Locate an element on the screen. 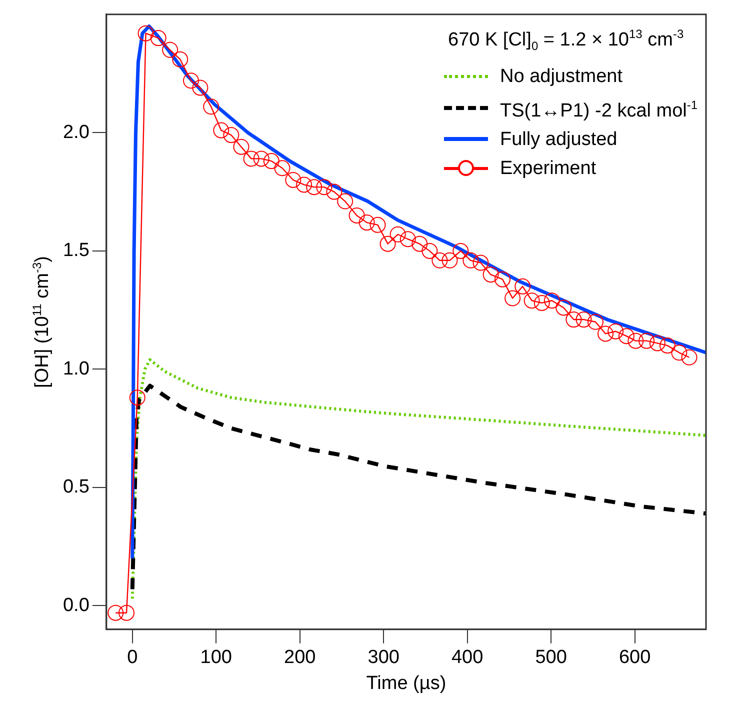 This screenshot has width=730, height=703. x-tick-label: 400 is located at coordinates (467, 657).